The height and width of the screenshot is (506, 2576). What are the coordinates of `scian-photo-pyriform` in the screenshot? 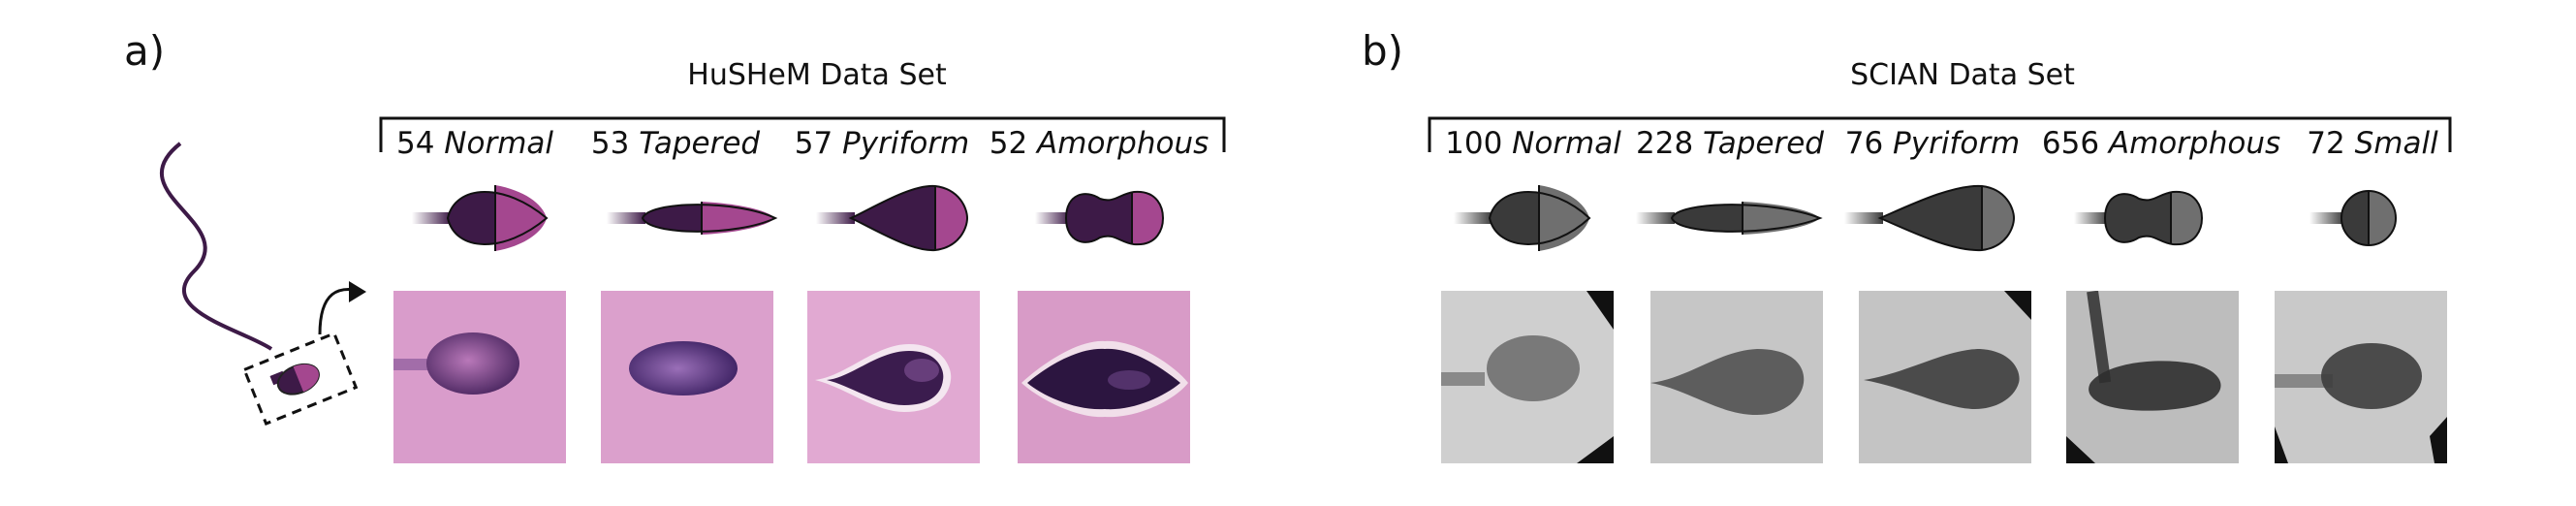 It's located at (1945, 377).